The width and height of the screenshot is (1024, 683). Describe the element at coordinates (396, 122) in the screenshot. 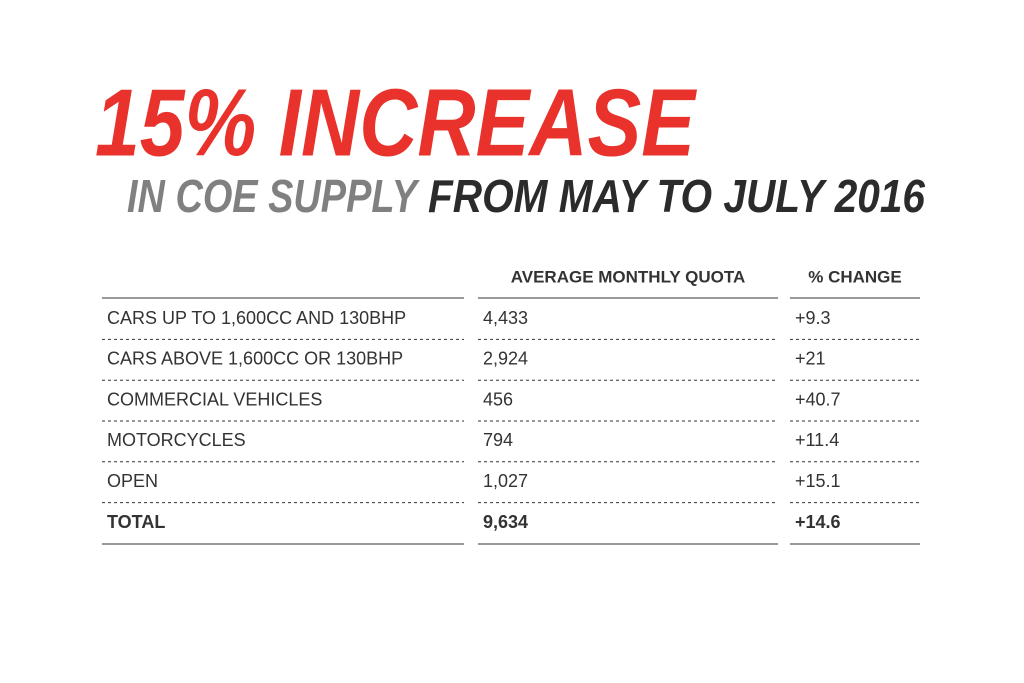

I see `title: 15% INCREASE` at that location.